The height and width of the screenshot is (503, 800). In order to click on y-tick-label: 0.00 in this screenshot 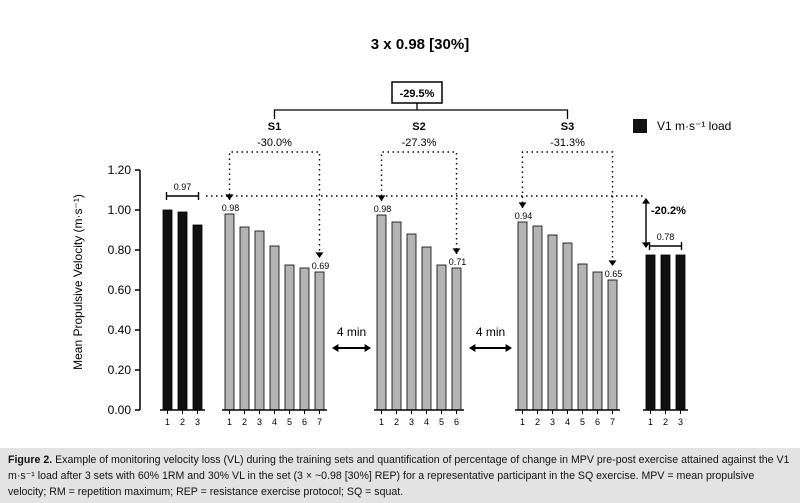, I will do `click(120, 410)`.